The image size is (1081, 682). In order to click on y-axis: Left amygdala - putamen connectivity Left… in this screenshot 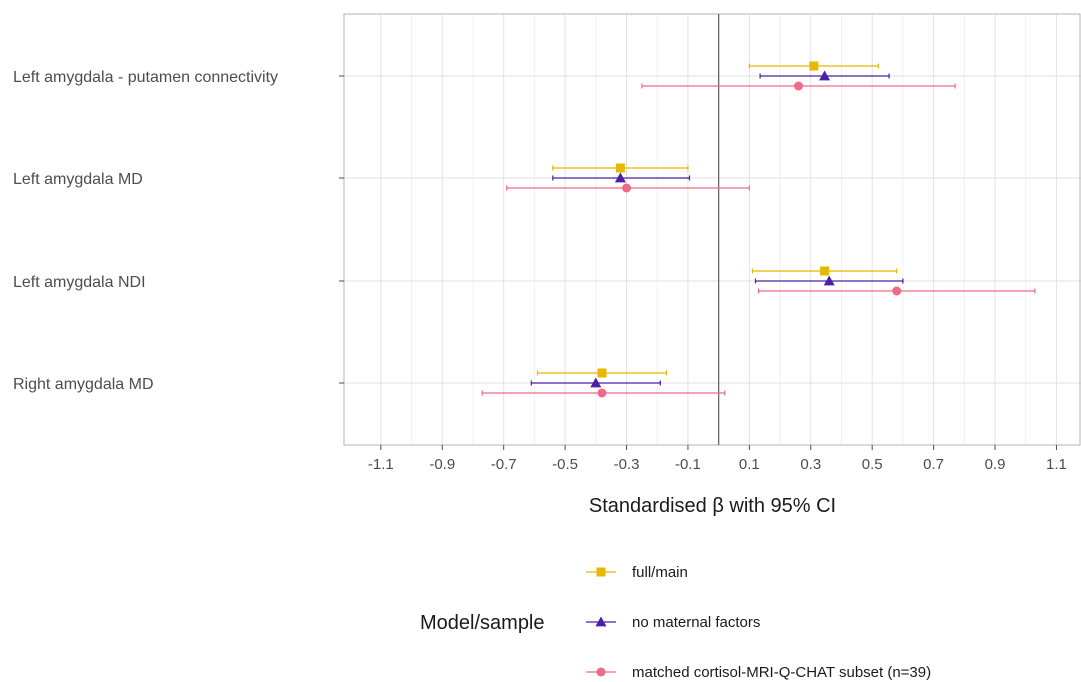, I will do `click(178, 231)`.